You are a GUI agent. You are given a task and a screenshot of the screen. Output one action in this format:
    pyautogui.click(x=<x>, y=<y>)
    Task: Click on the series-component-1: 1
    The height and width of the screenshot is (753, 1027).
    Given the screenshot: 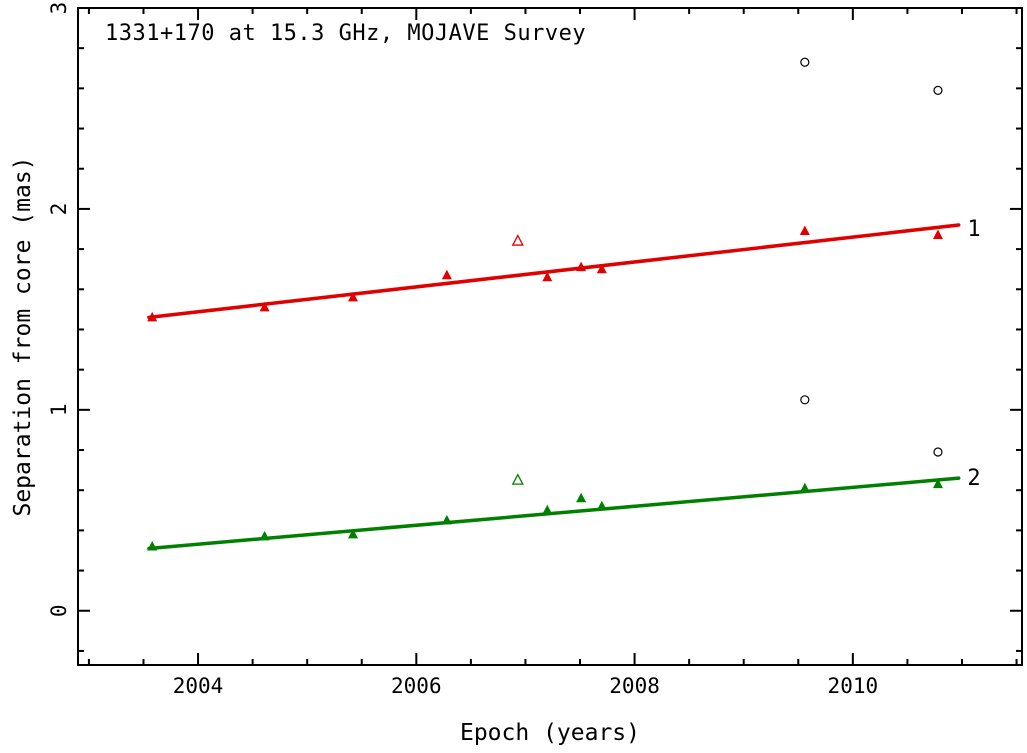 What is the action you would take?
    pyautogui.click(x=564, y=269)
    